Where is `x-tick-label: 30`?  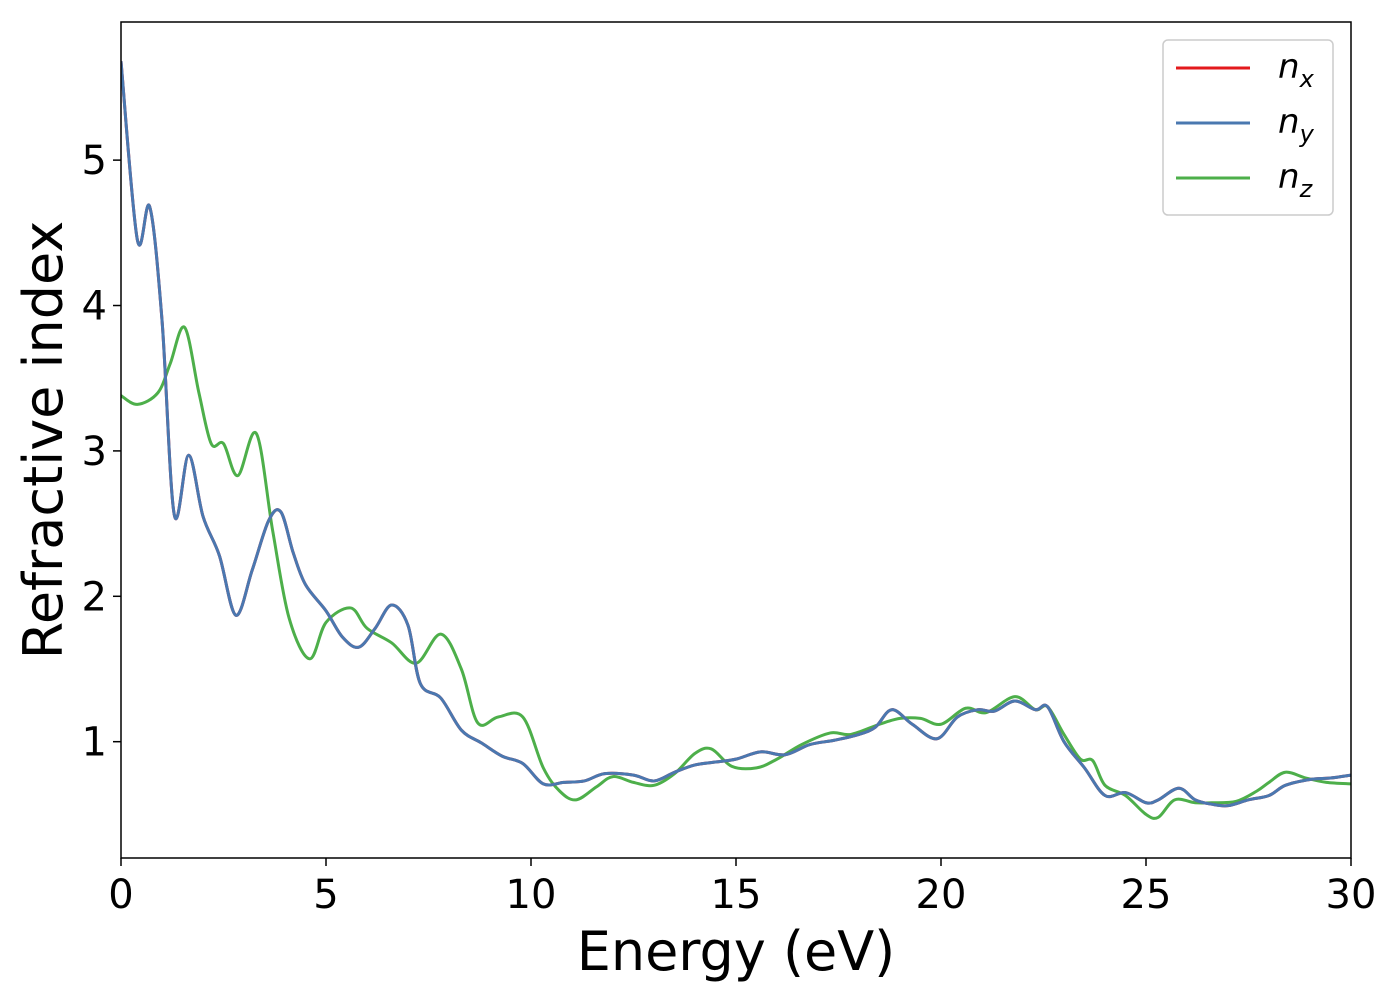
x-tick-label: 30 is located at coordinates (1351, 895).